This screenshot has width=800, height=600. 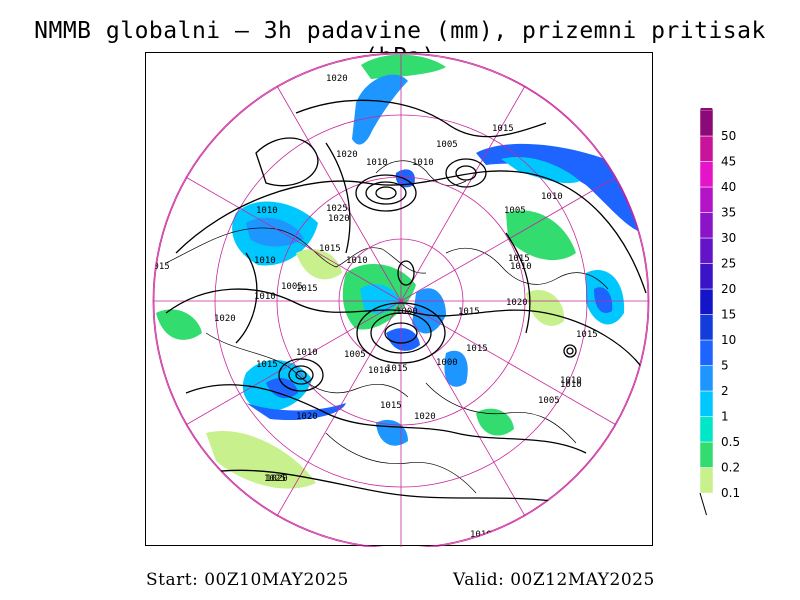 What do you see at coordinates (703, 504) in the screenshot?
I see `legend-min-tail` at bounding box center [703, 504].